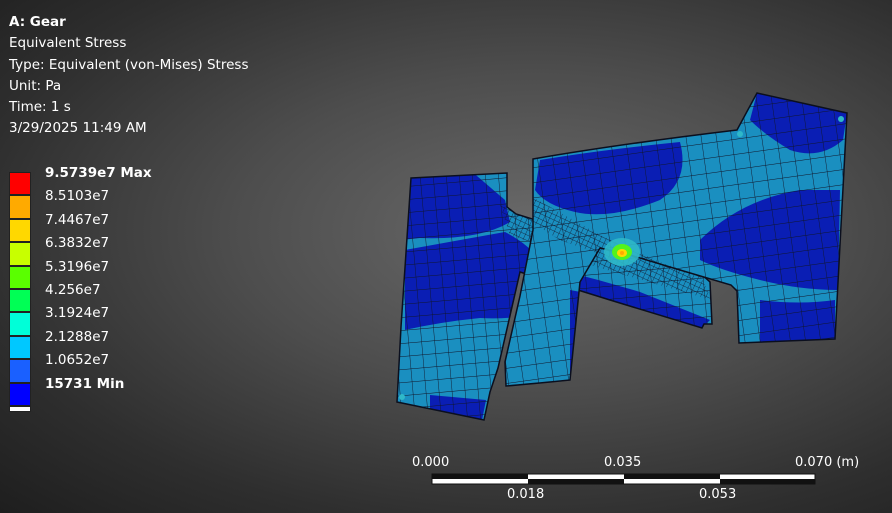 The image size is (892, 513). Describe the element at coordinates (68, 43) in the screenshot. I see `result-name: Equivalent Stress` at that location.